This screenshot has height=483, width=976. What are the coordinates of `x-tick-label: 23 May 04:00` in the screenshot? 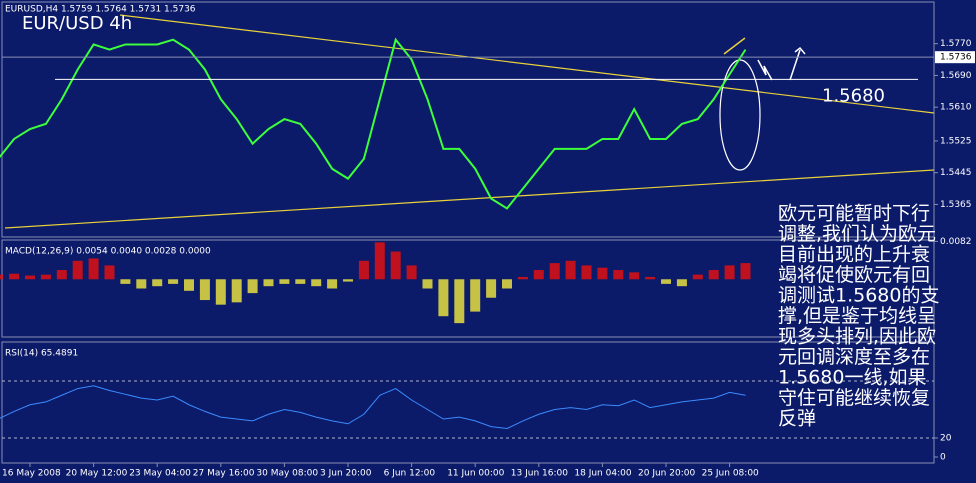 It's located at (160, 474).